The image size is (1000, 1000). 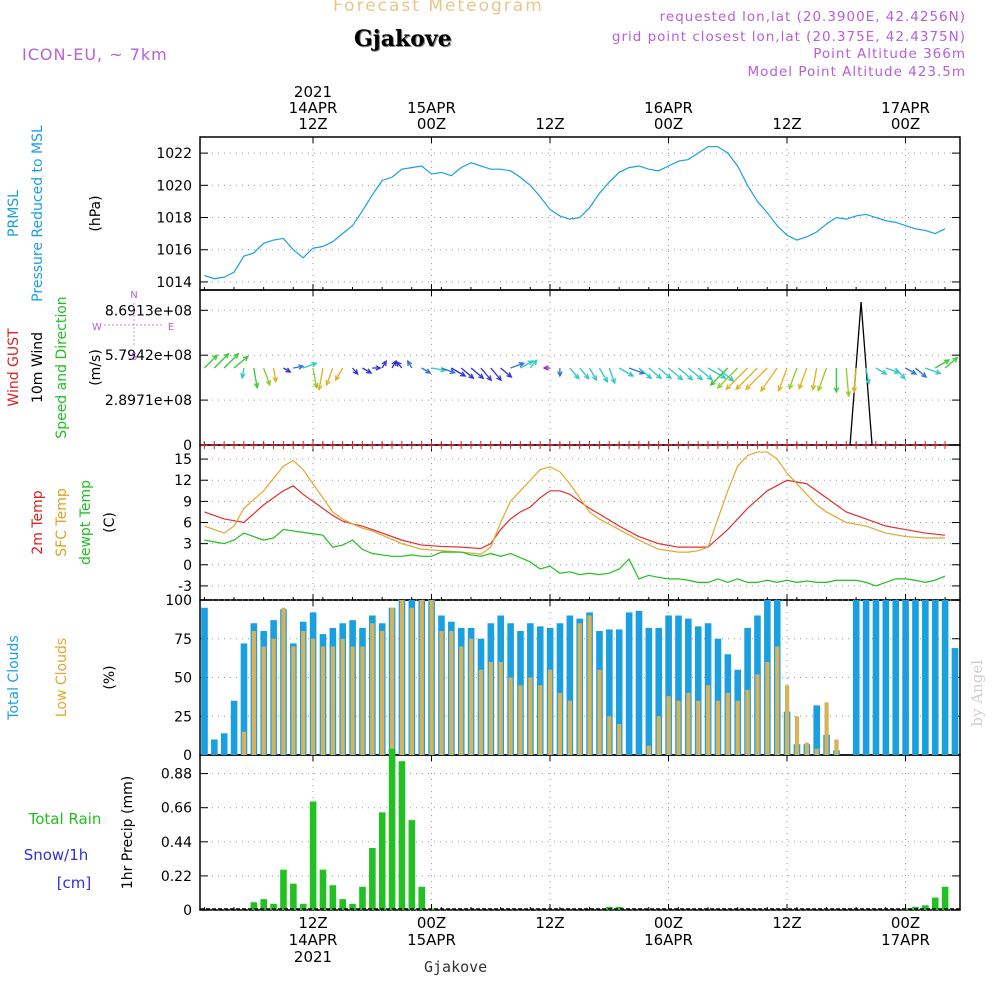 What do you see at coordinates (187, 502) in the screenshot?
I see `temperature-ytick-label: 9` at bounding box center [187, 502].